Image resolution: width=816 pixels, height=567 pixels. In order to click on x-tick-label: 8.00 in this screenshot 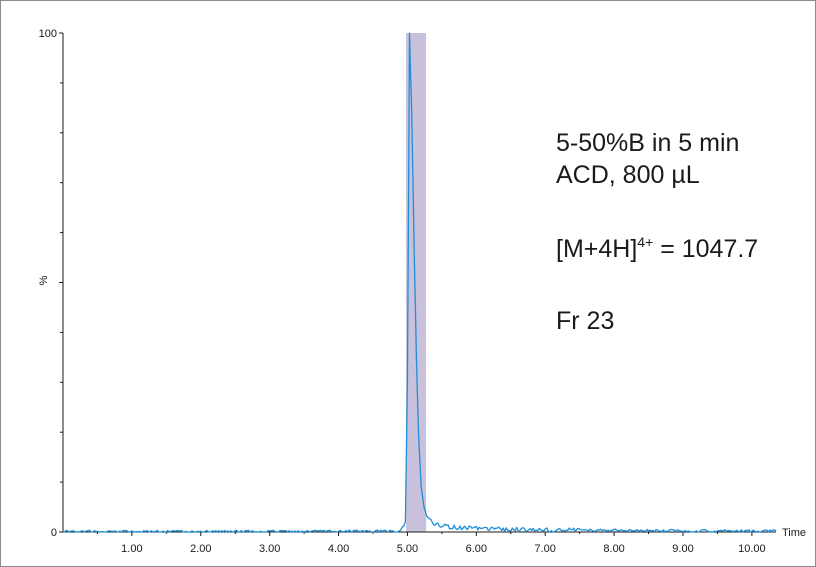, I will do `click(613, 549)`.